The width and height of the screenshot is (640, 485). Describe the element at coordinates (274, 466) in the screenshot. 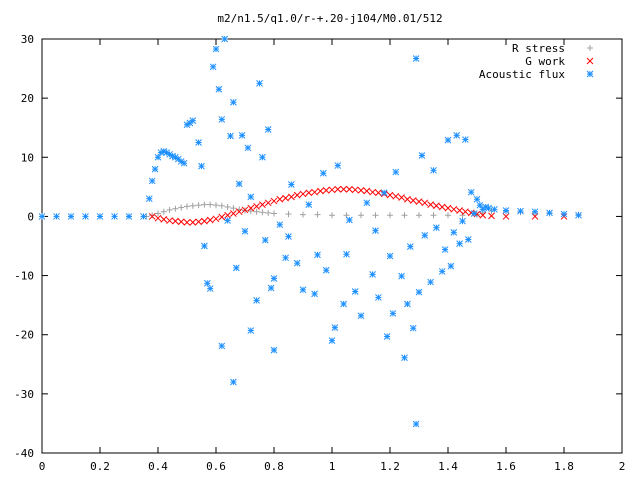

I see `x-tick-label: 0.8` at that location.